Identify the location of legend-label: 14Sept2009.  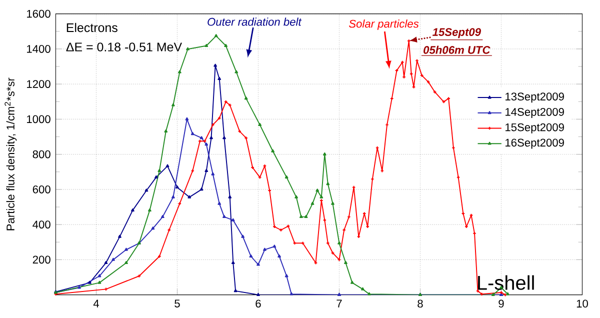
(535, 113).